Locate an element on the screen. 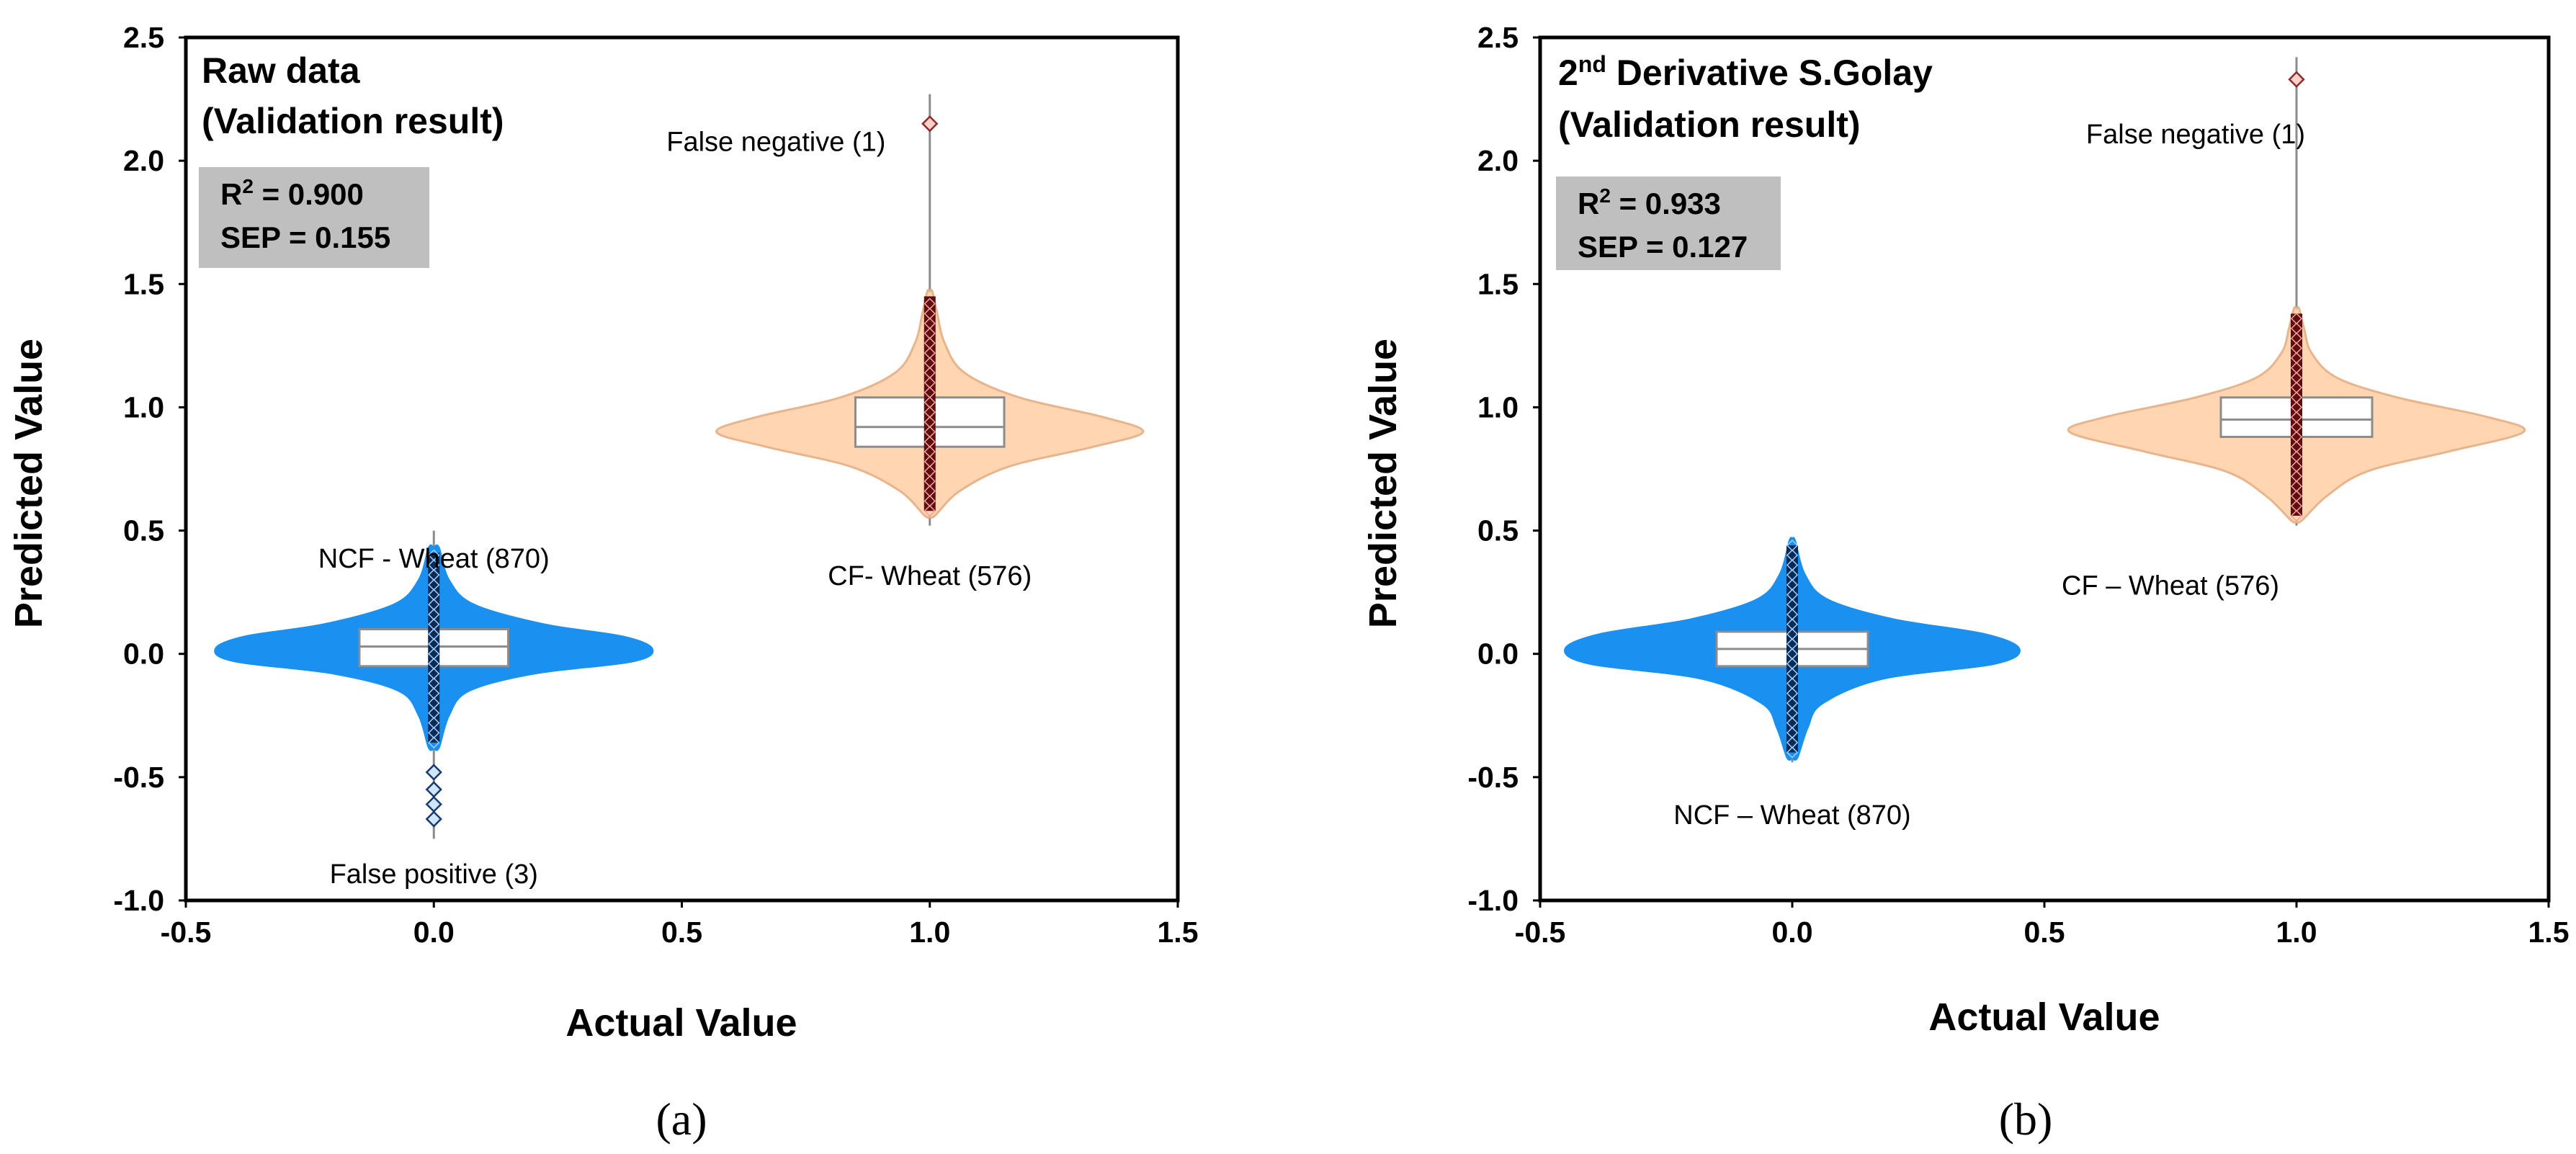 This screenshot has width=2576, height=1154. stats-box is located at coordinates (314, 217).